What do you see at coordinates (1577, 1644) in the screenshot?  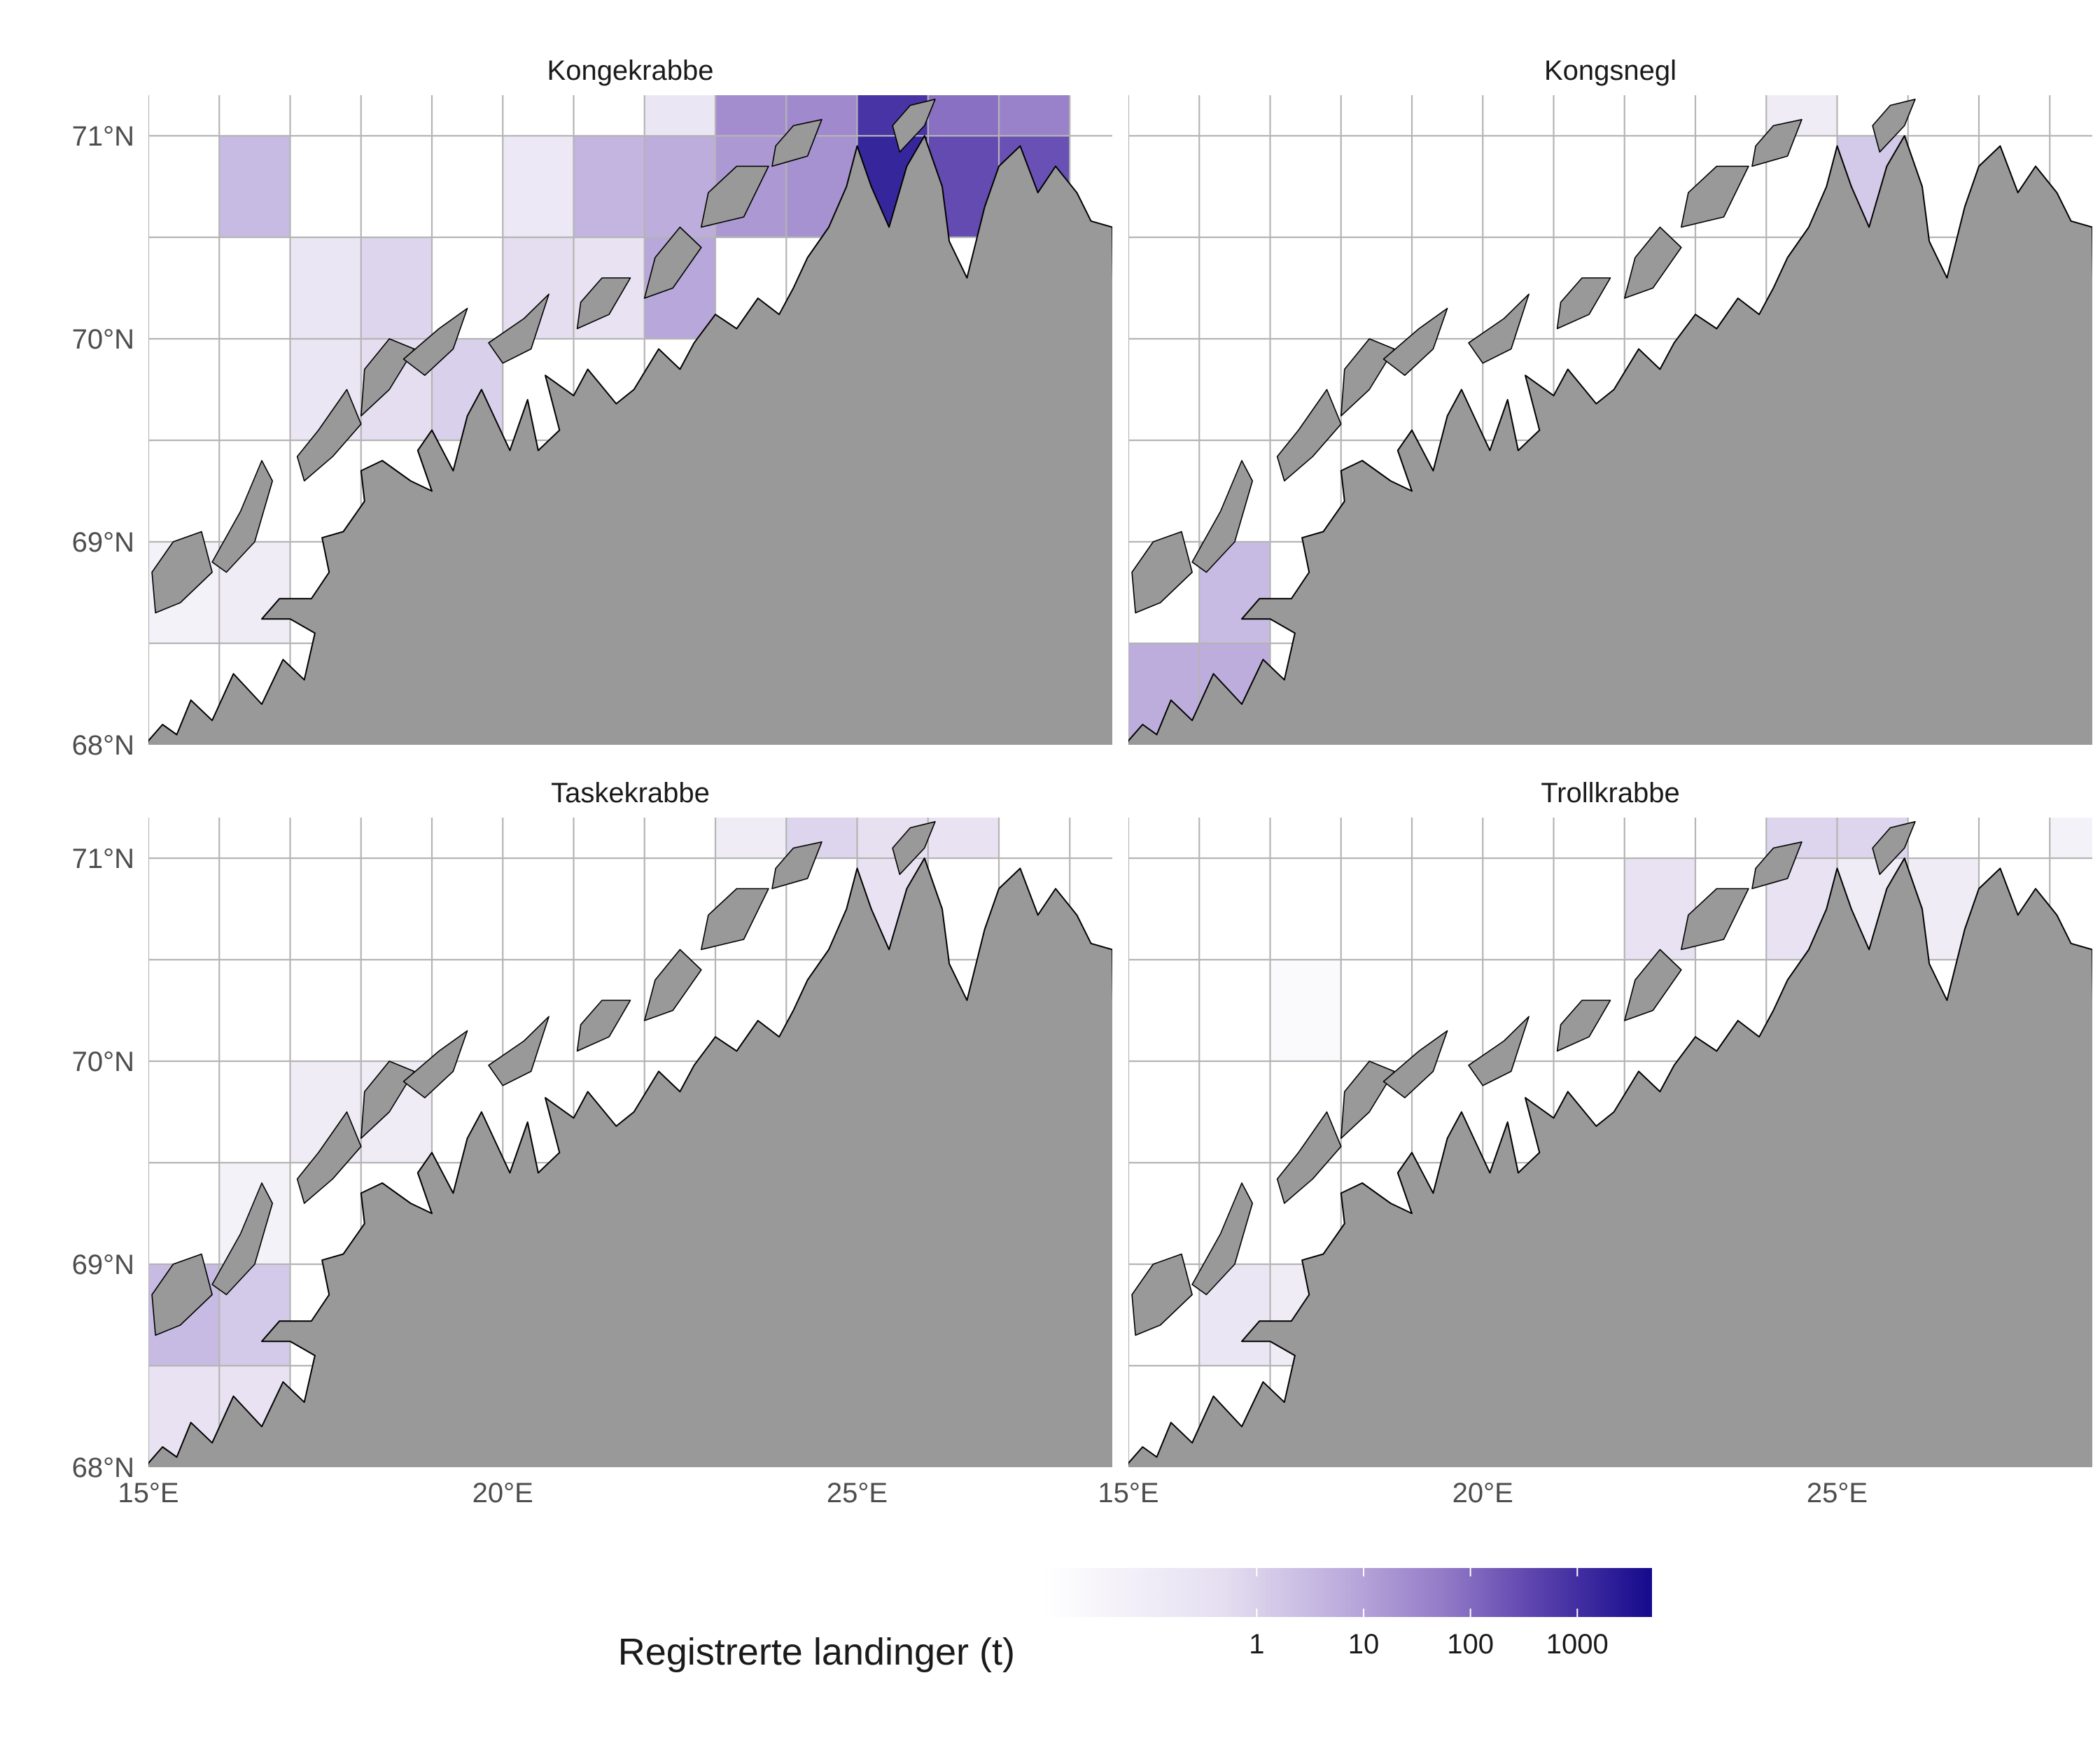 I see `legend-tick-label: 1000` at bounding box center [1577, 1644].